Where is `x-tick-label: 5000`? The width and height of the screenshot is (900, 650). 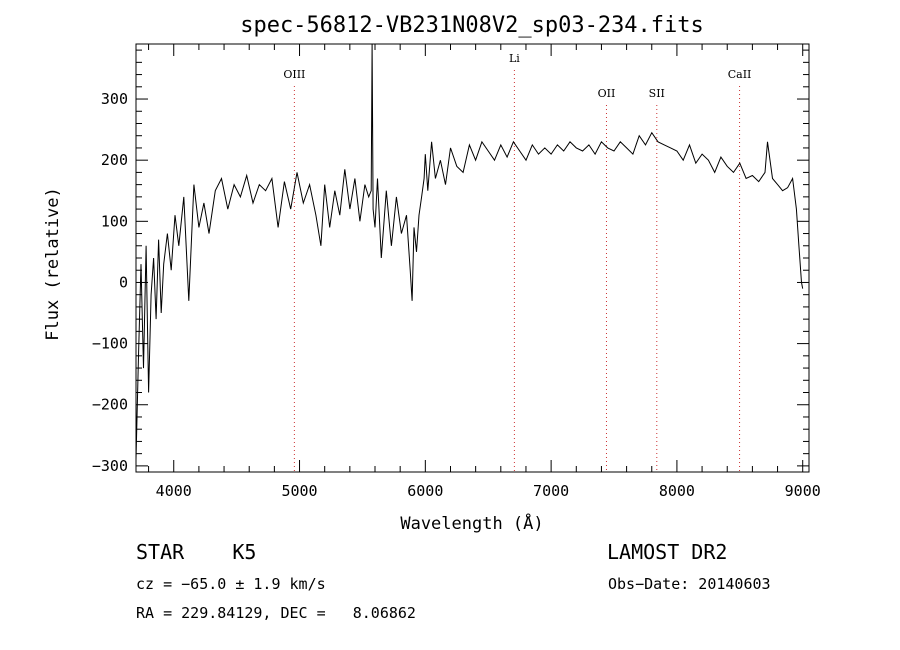 x-tick-label: 5000 is located at coordinates (299, 491).